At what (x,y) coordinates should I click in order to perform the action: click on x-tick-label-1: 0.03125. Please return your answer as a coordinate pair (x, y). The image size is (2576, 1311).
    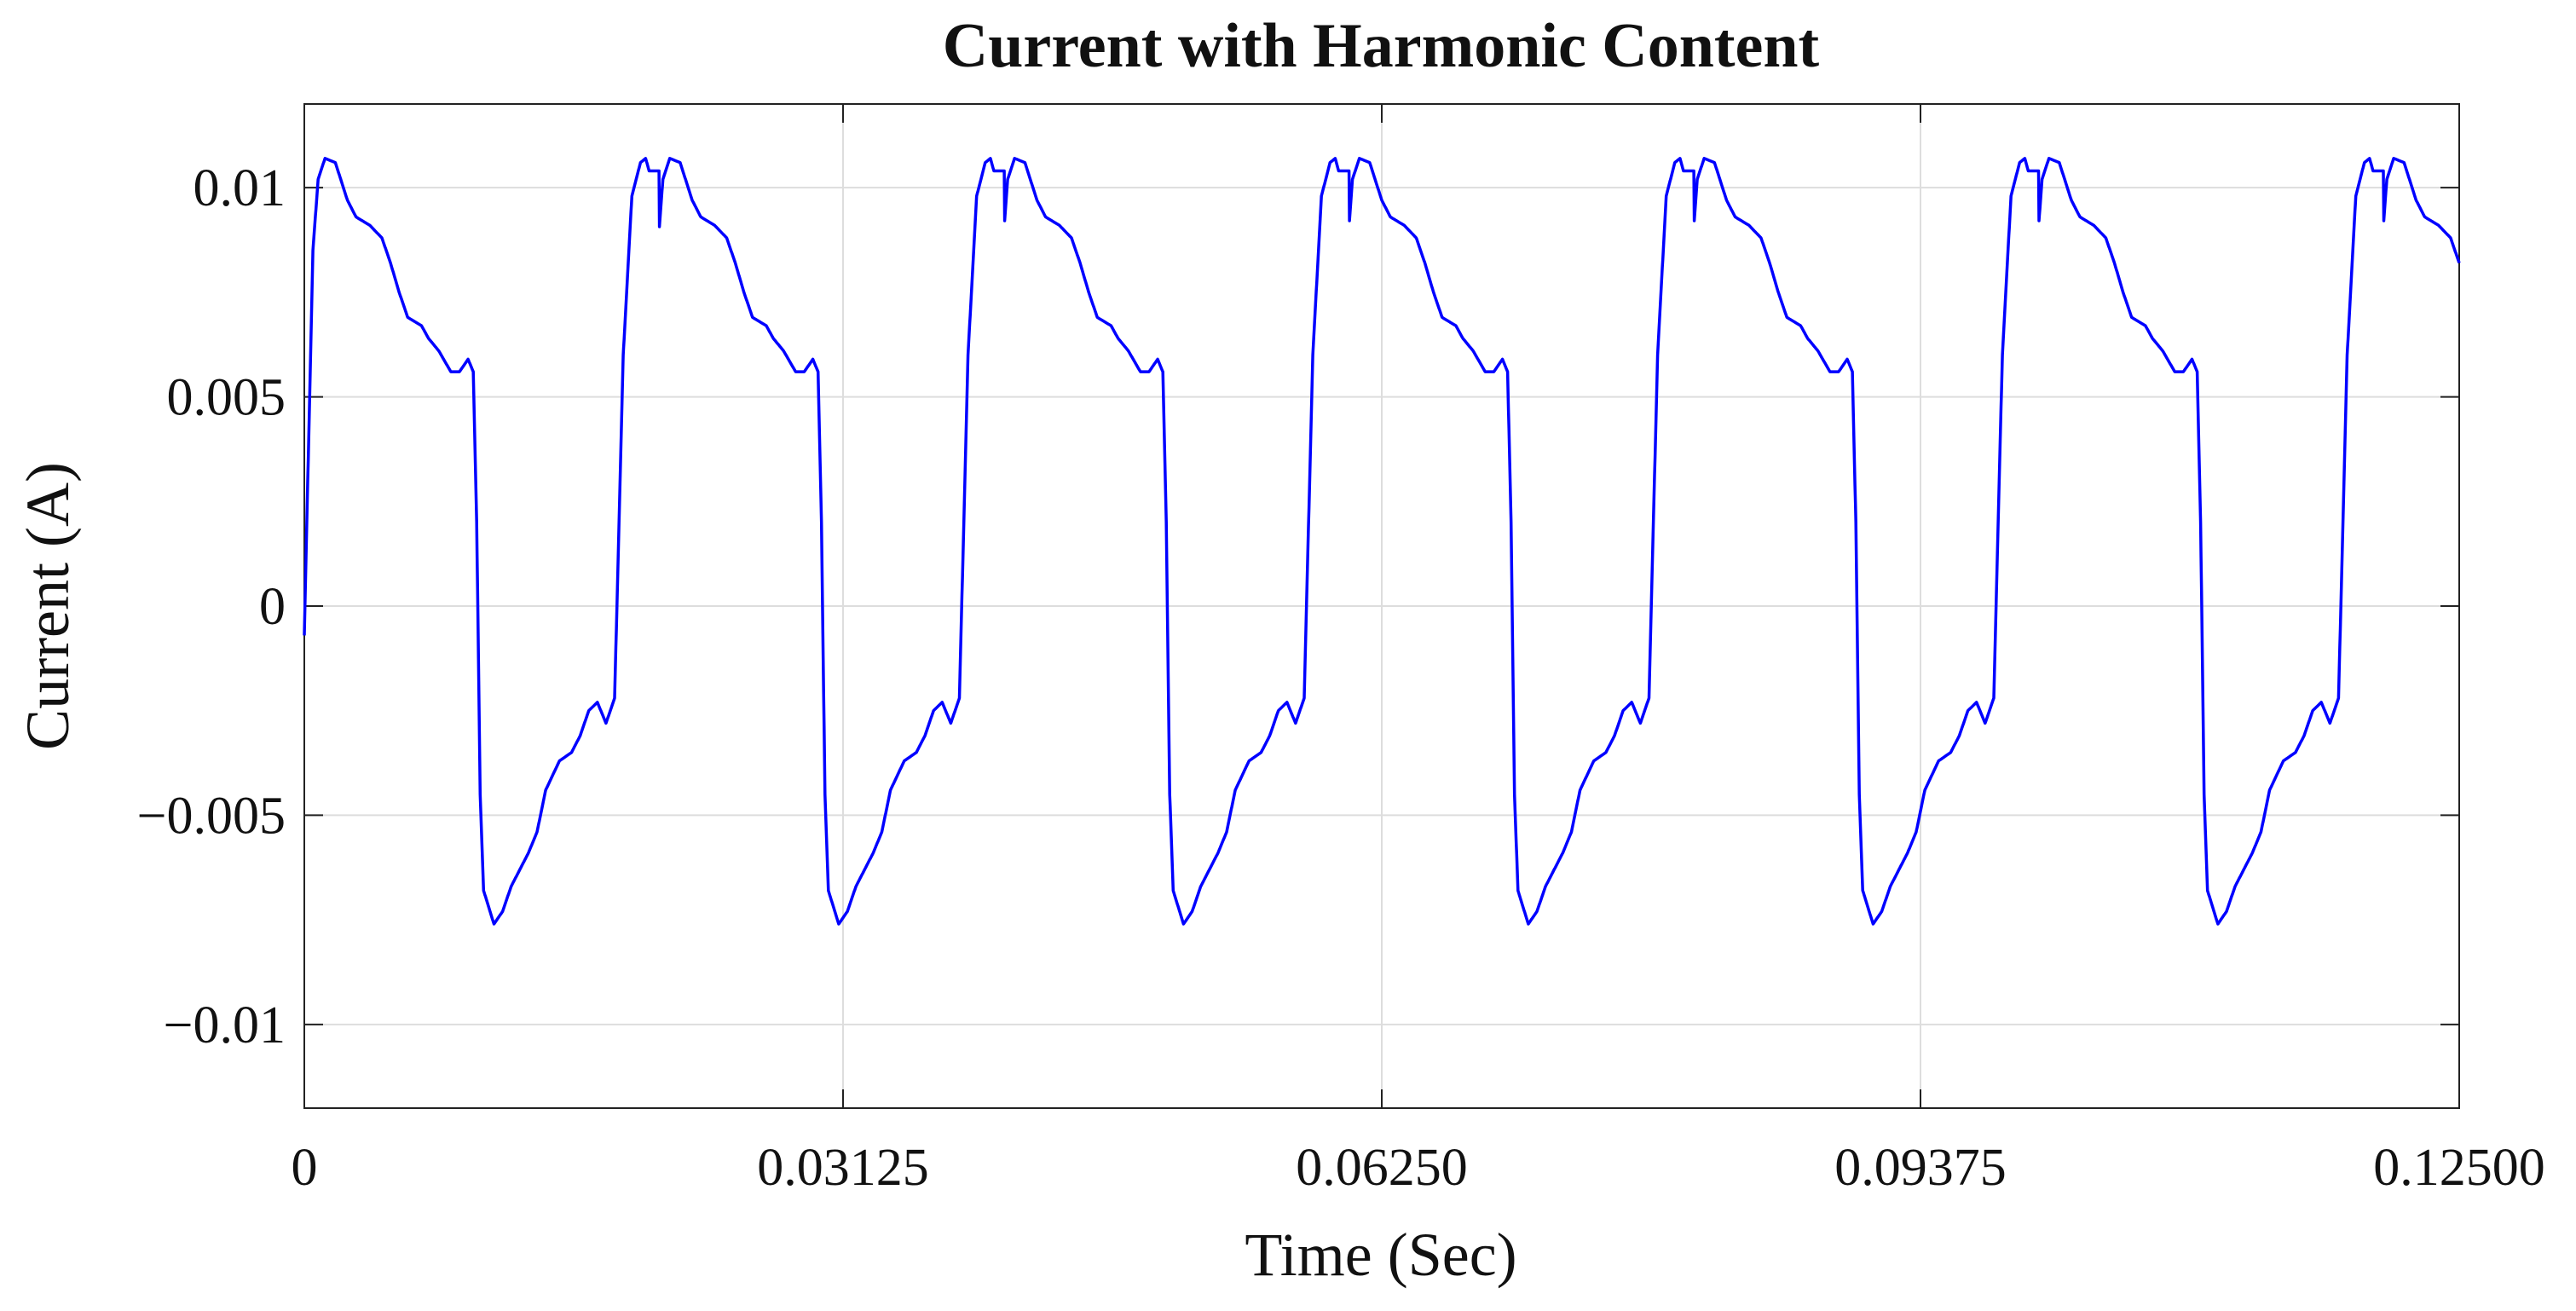
    Looking at the image, I should click on (843, 1168).